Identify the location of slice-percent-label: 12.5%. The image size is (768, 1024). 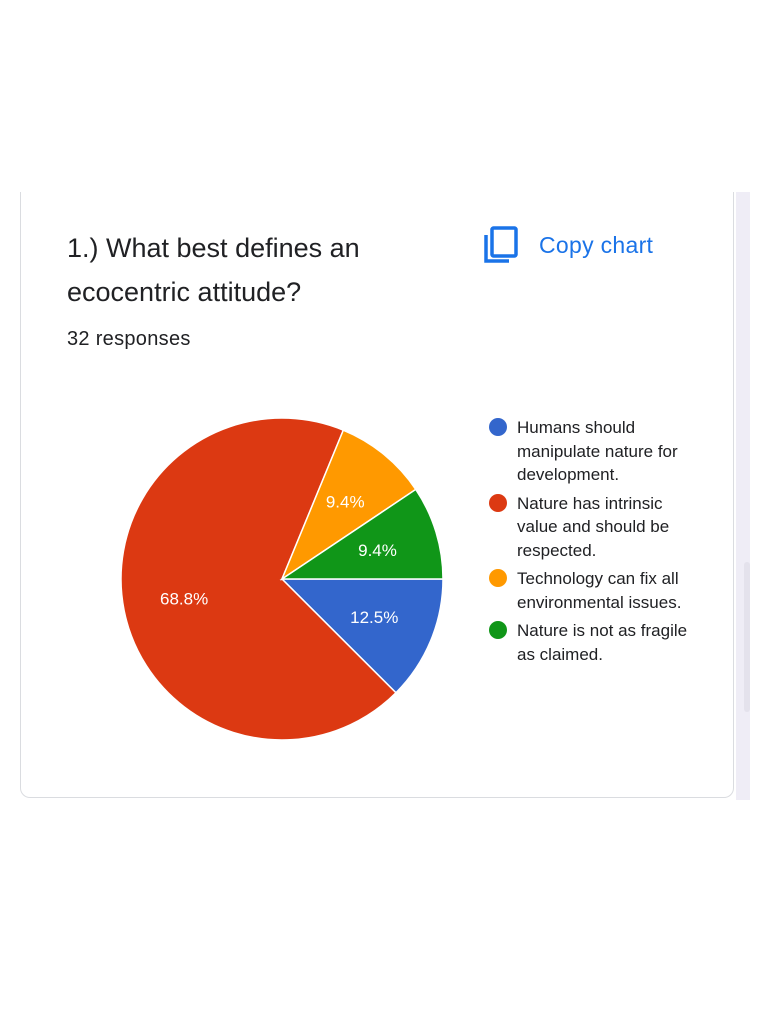
(374, 617).